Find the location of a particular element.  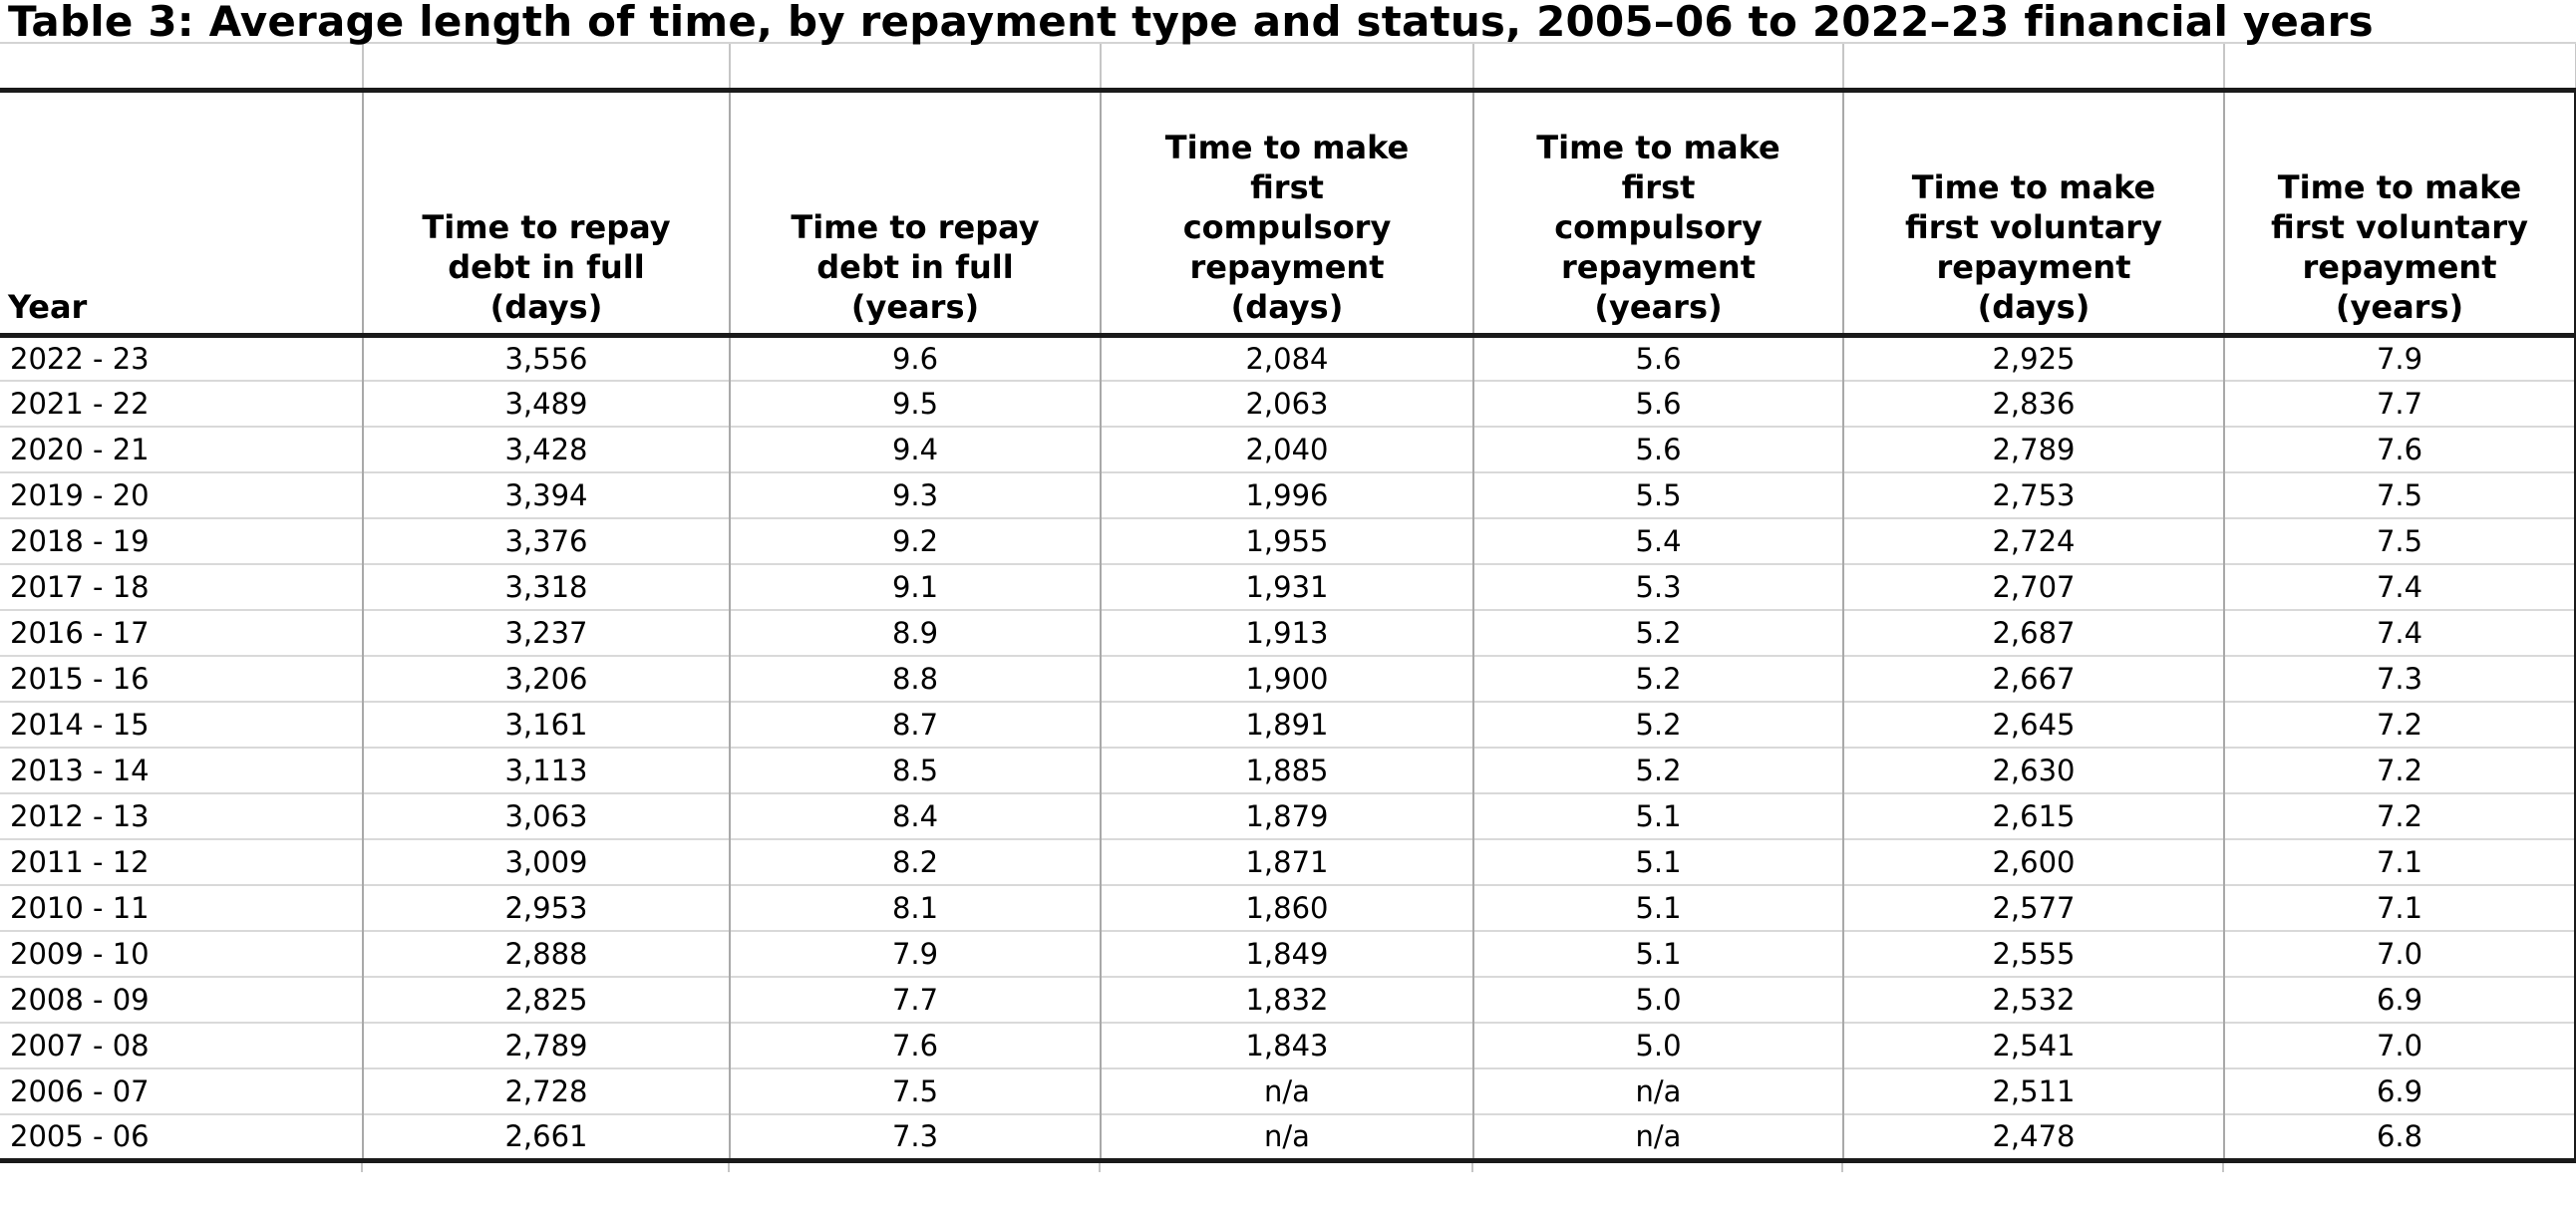

value-cell: 3,489 is located at coordinates (546, 403).